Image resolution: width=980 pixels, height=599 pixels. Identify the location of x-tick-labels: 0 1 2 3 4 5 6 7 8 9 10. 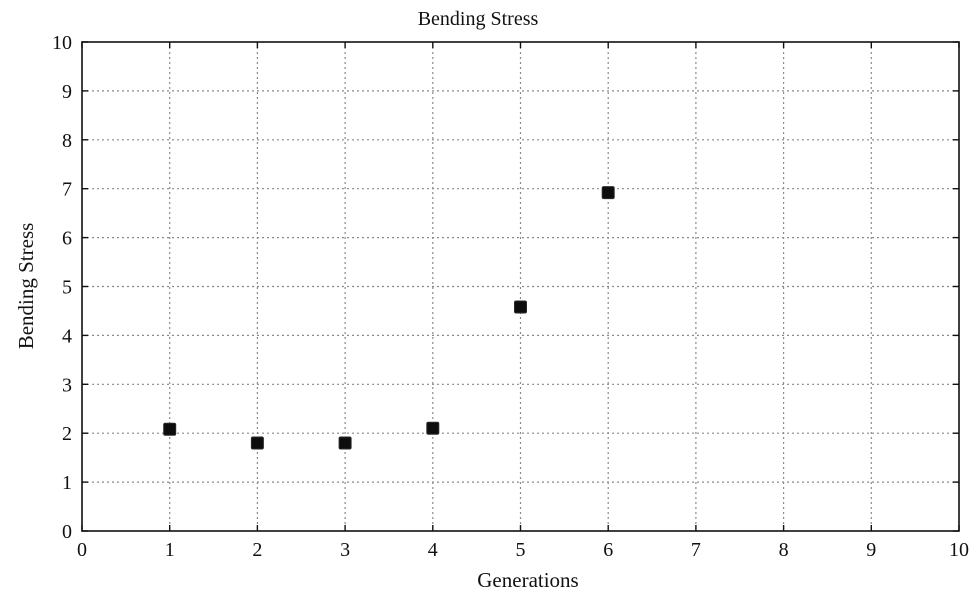
(523, 550).